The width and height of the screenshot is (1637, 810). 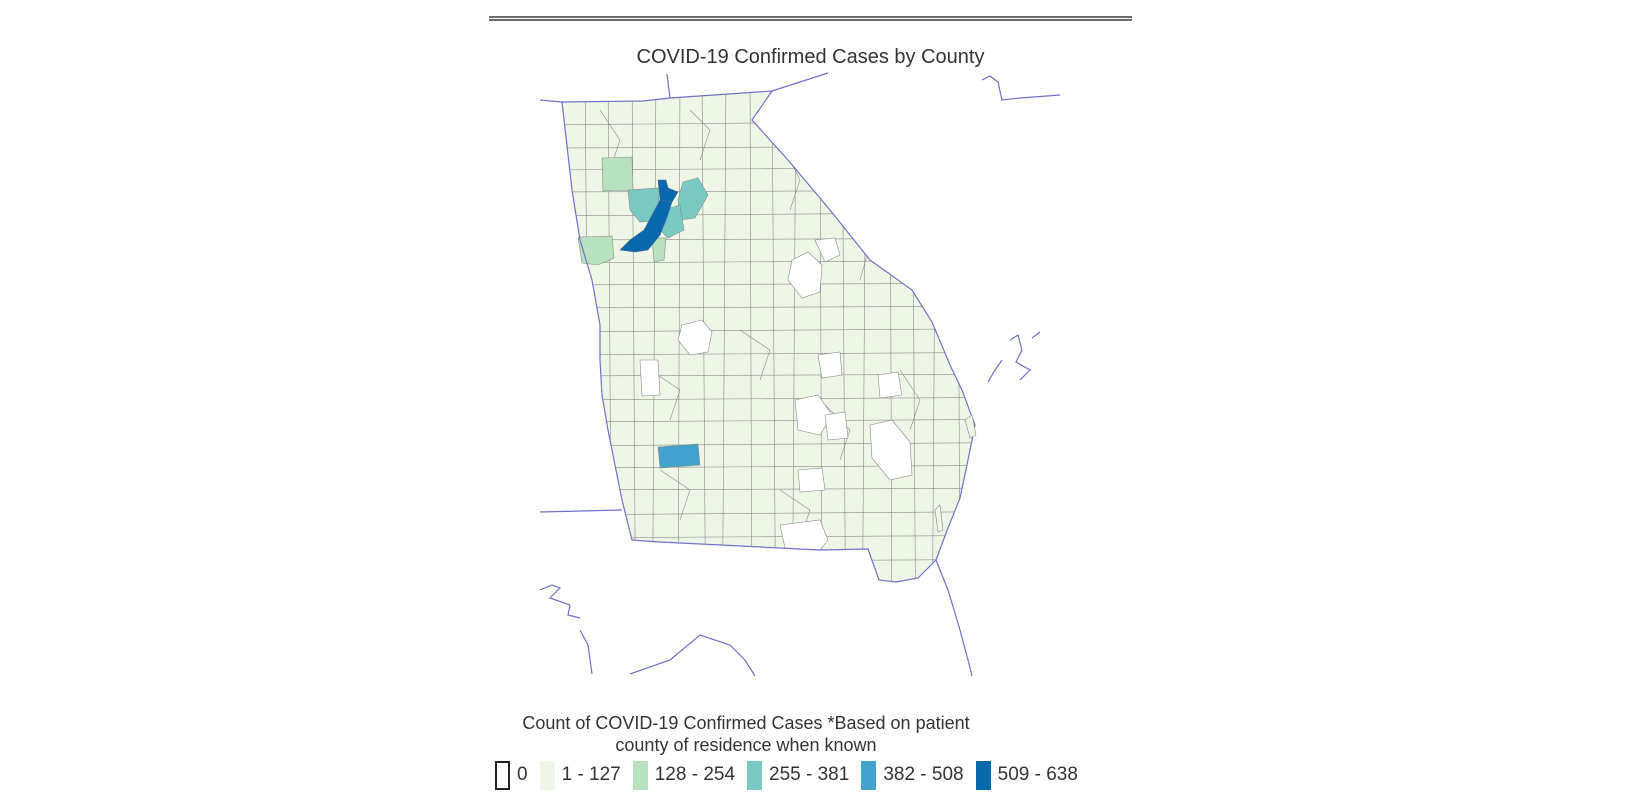 I want to click on legend-item-1: 1 - 127, so click(x=580, y=775).